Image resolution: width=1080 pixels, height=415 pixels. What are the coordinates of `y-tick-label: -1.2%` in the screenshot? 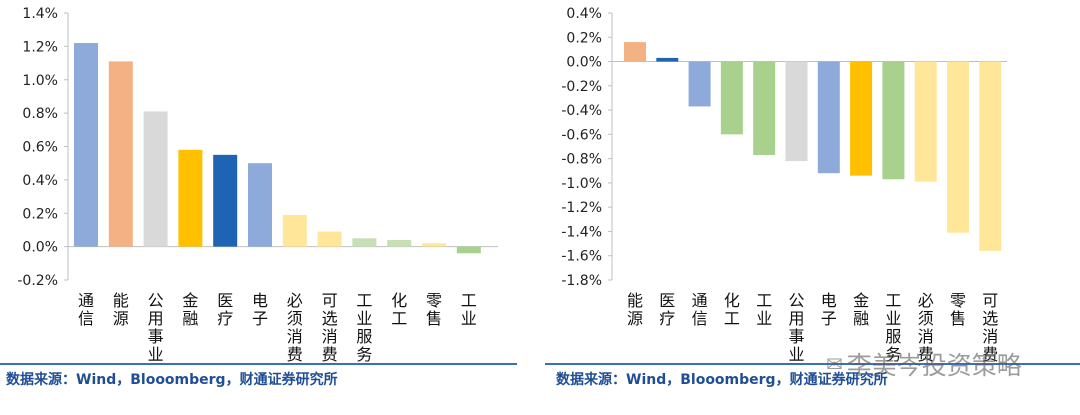 It's located at (581, 208).